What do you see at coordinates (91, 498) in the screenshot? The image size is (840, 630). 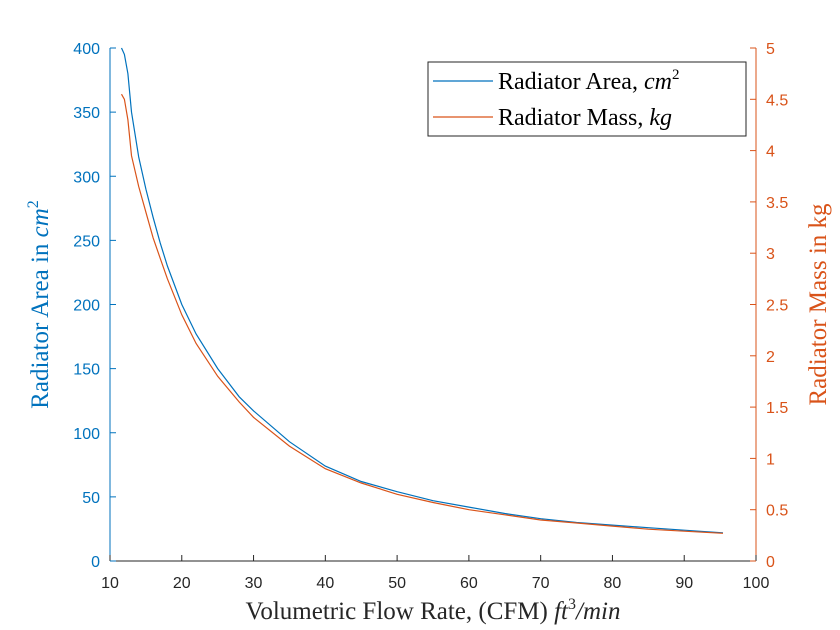 I see `y-left-tick-label: 50` at bounding box center [91, 498].